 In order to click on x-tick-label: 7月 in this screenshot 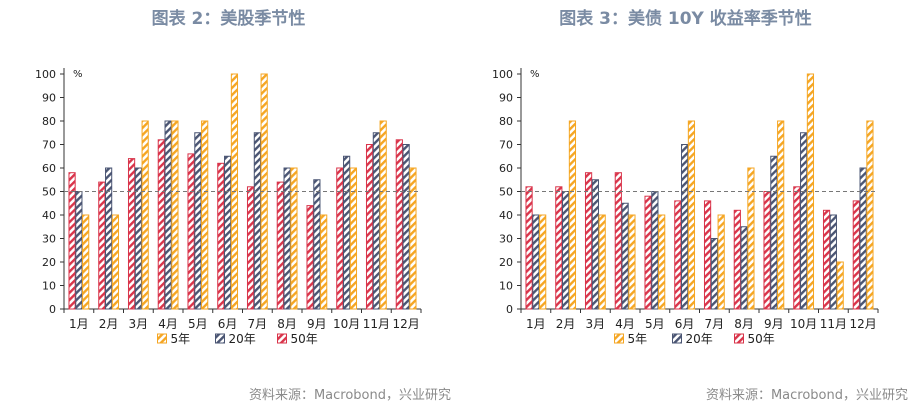, I will do `click(258, 324)`.